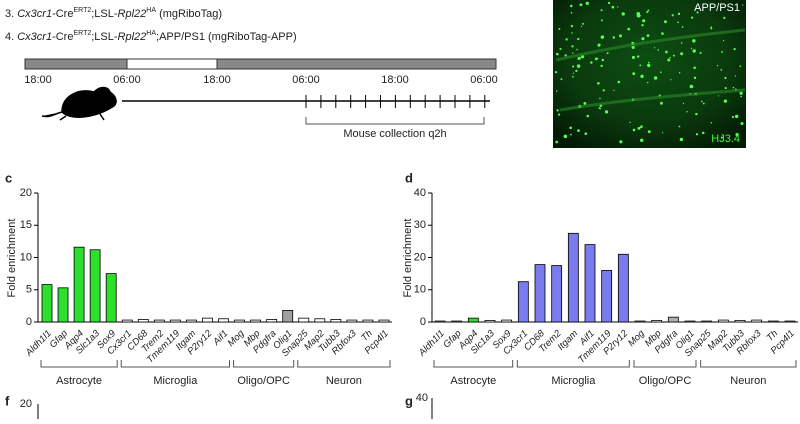 The width and height of the screenshot is (800, 424). What do you see at coordinates (394, 134) in the screenshot?
I see `collection-label: Mouse collection q2h` at bounding box center [394, 134].